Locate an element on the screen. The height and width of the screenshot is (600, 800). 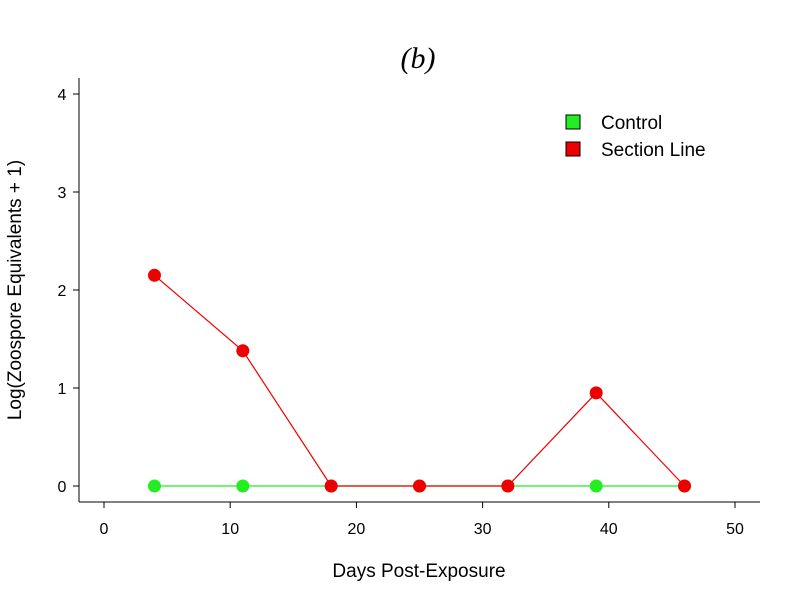
x-tick-label: 10 is located at coordinates (230, 529).